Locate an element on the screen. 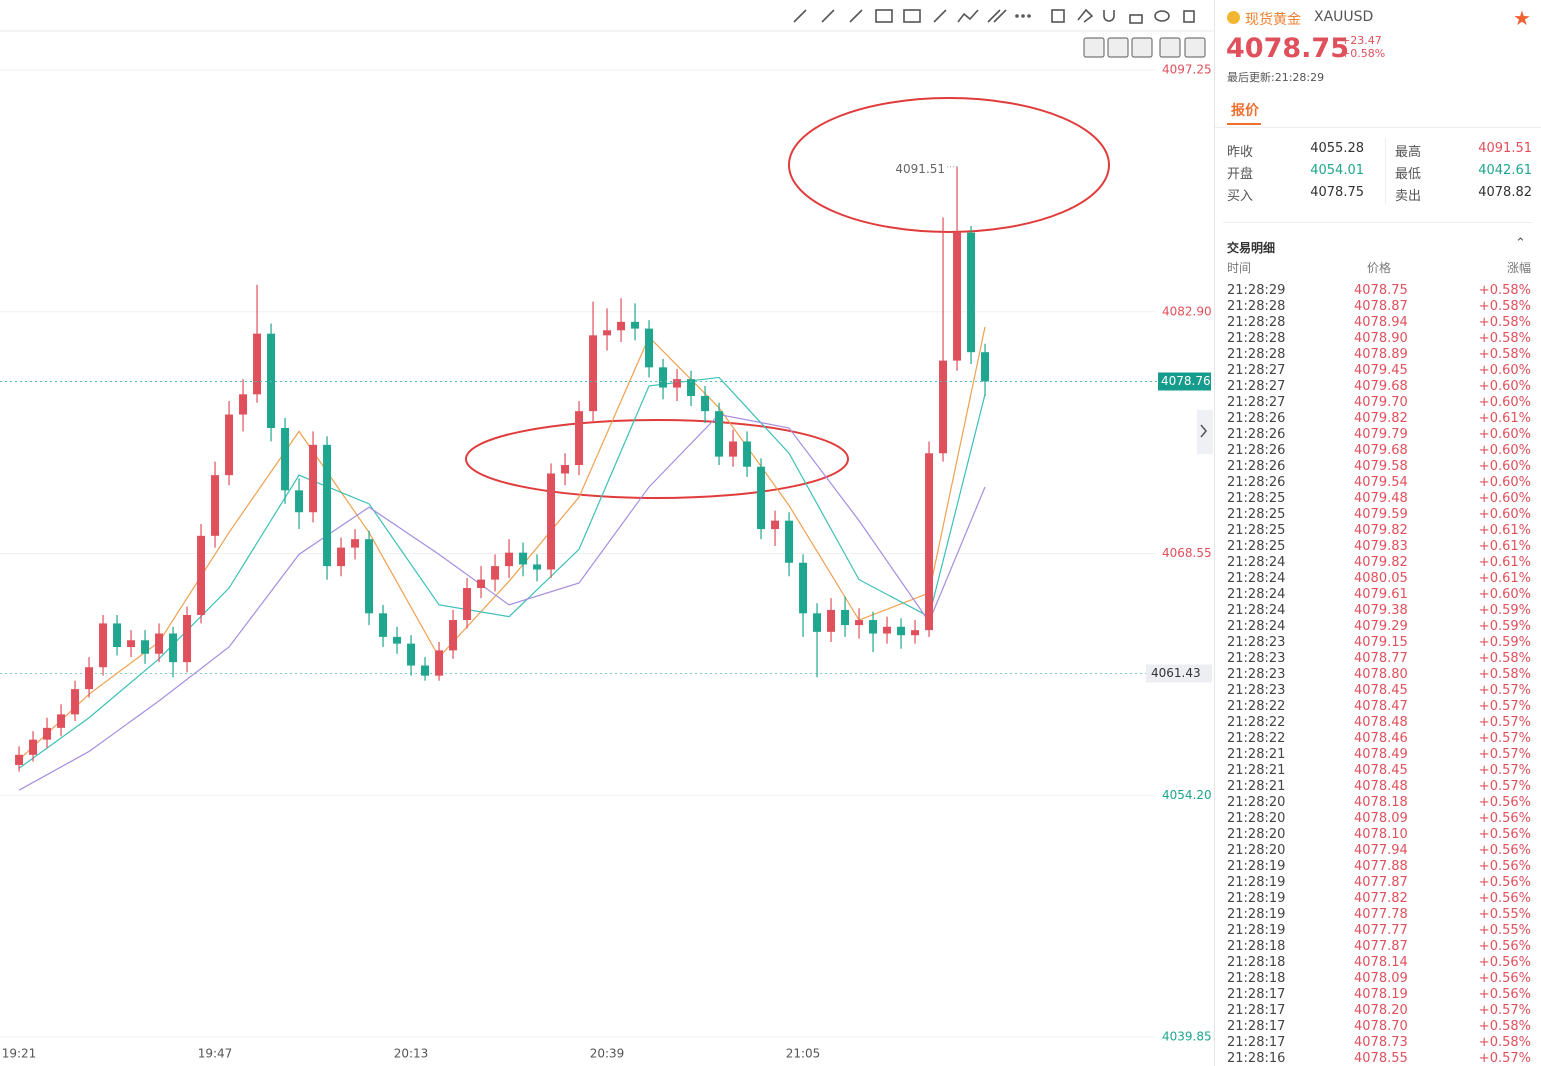 This screenshot has width=1541, height=1066. trade-change: +0.57% is located at coordinates (1504, 722).